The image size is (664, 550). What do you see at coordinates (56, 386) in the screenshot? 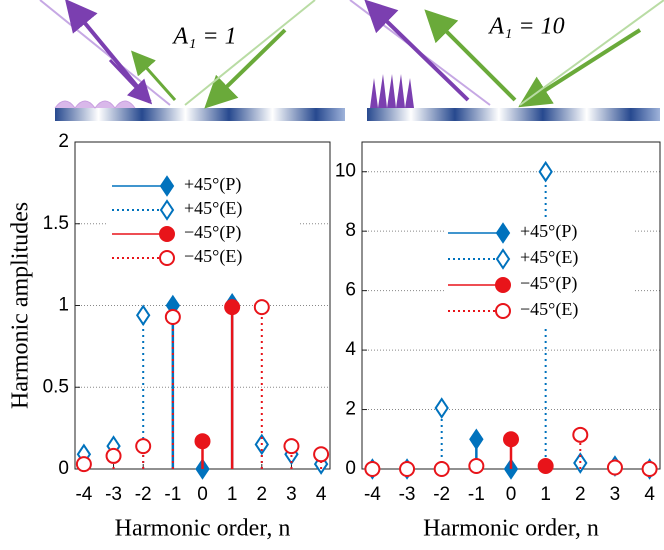
I see `y-tick-label: 0.5` at bounding box center [56, 386].